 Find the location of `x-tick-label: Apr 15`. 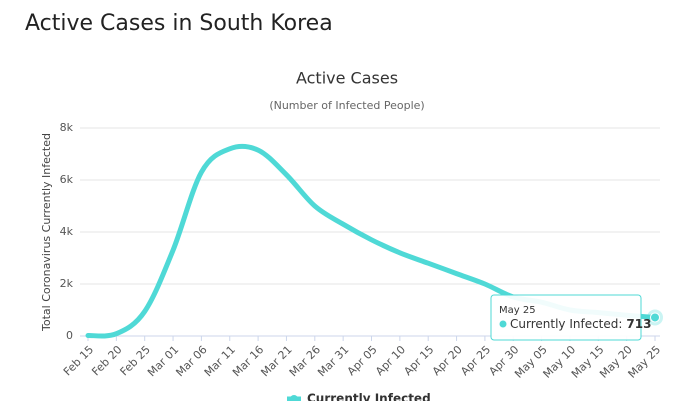

x-tick-label: Apr 15 is located at coordinates (418, 360).